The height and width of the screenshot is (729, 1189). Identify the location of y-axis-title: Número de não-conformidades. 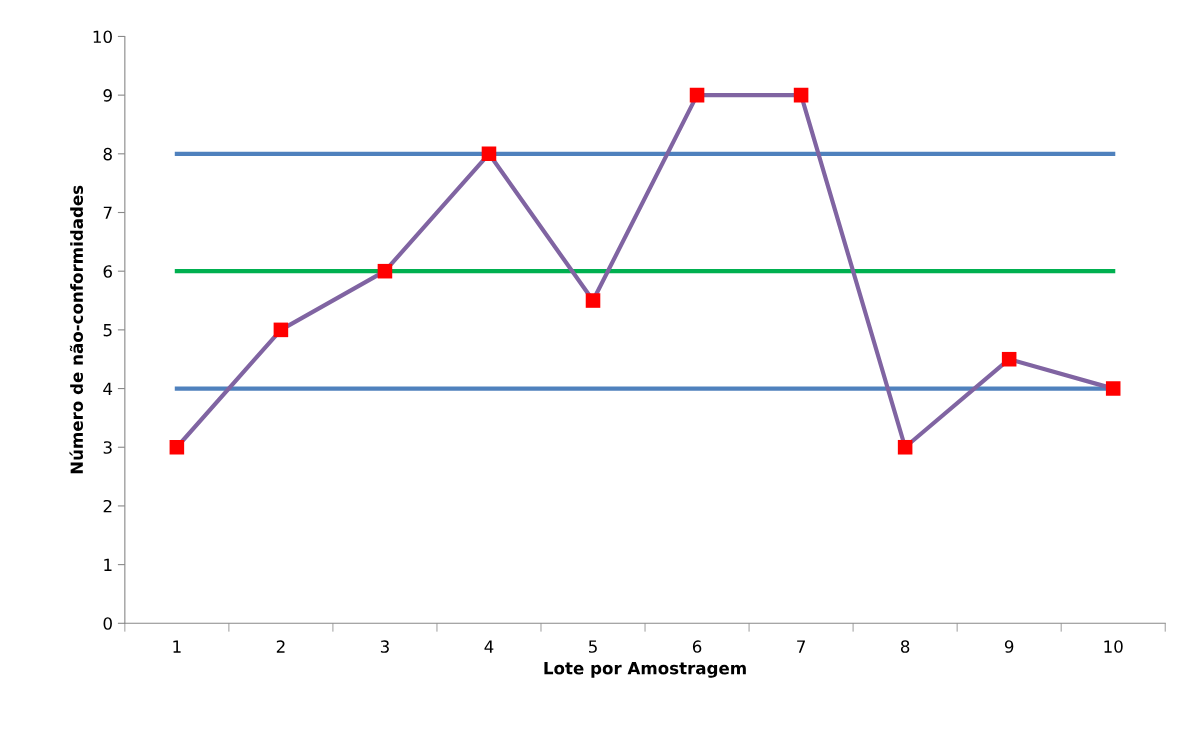
(76, 329).